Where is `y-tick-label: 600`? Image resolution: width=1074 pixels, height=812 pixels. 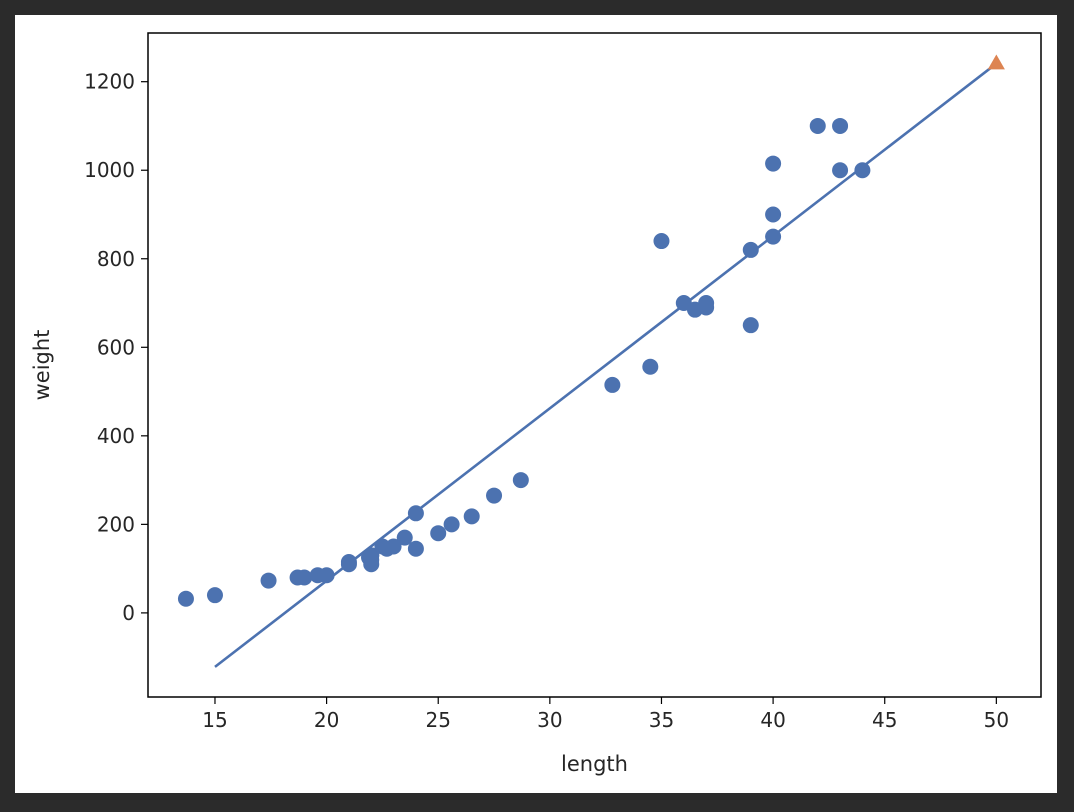
y-tick-label: 600 is located at coordinates (116, 347).